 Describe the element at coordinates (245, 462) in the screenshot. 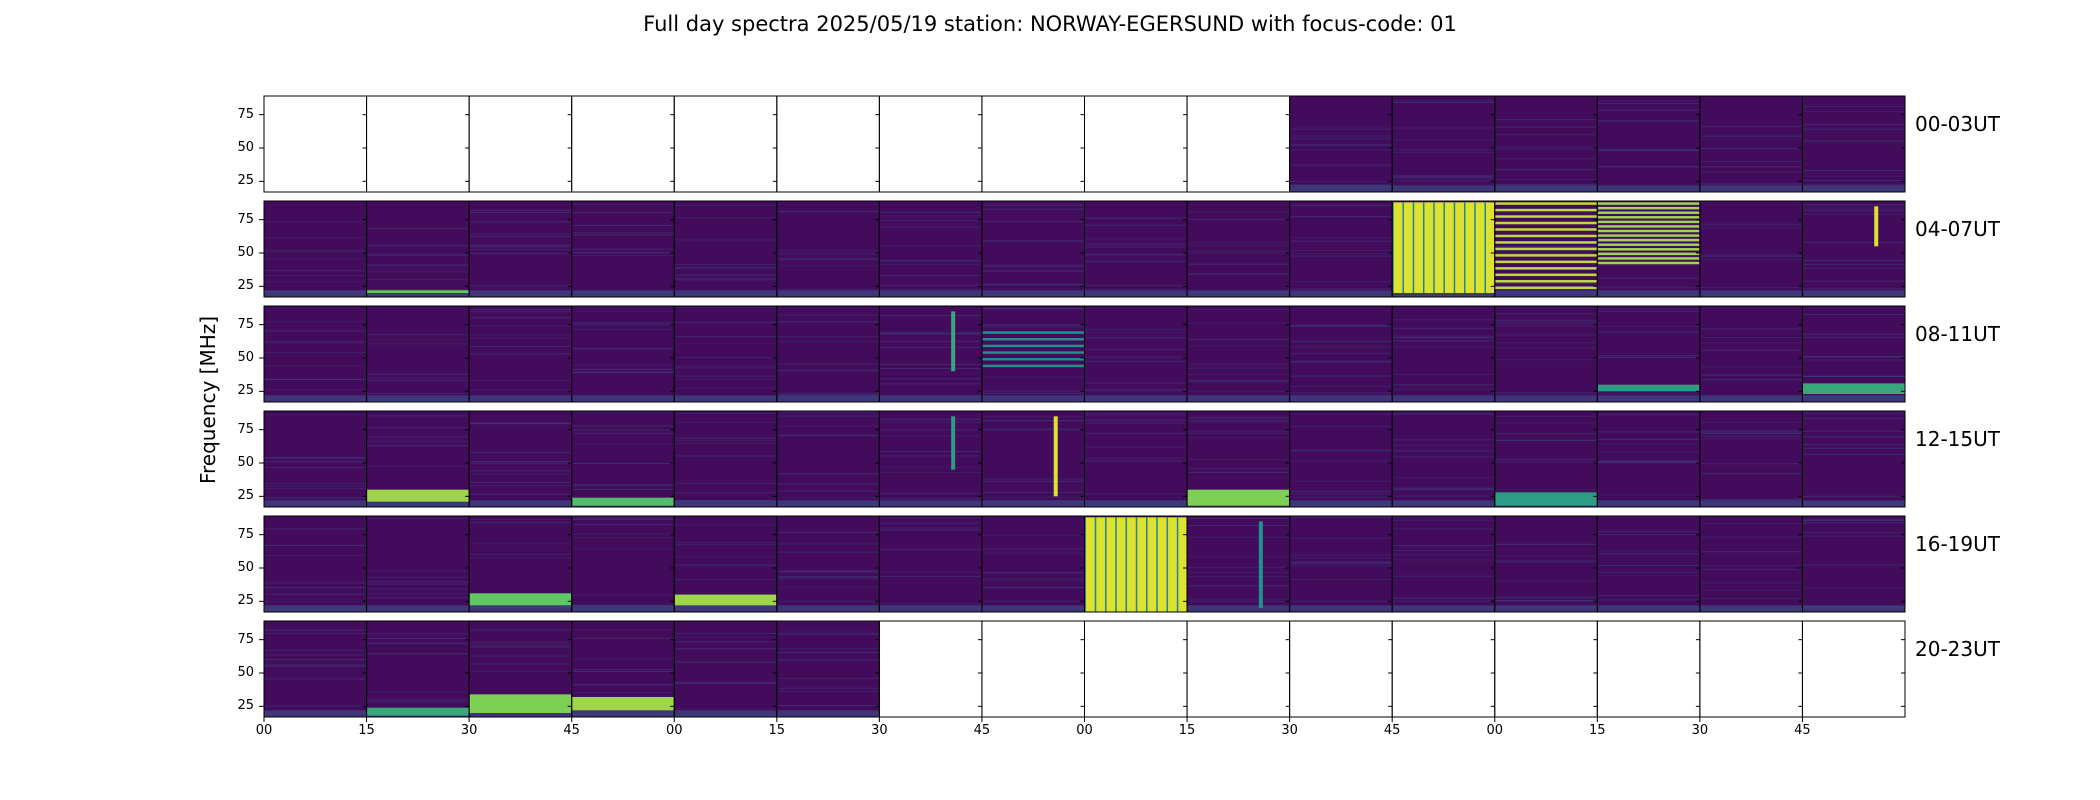

I see `y-tick-label: 50` at that location.